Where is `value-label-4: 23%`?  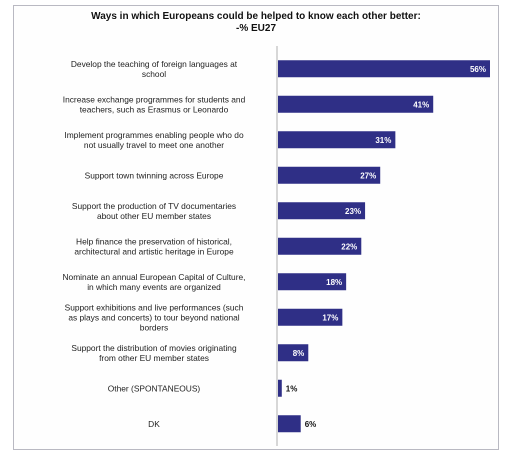 value-label-4: 23% is located at coordinates (353, 211).